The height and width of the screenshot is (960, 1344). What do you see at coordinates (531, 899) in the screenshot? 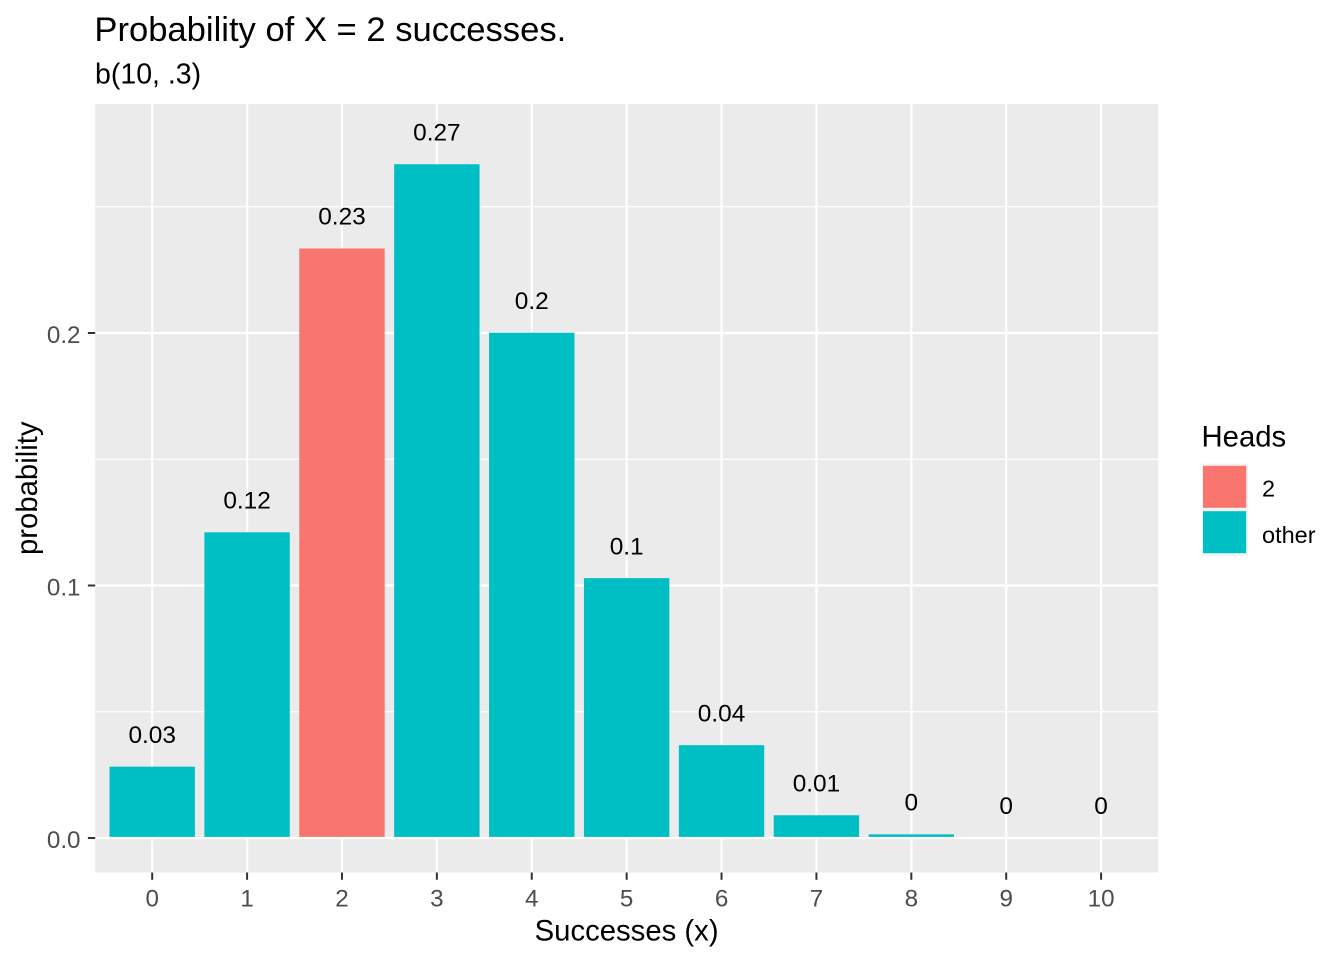
I see `svg-text: 4` at bounding box center [531, 899].